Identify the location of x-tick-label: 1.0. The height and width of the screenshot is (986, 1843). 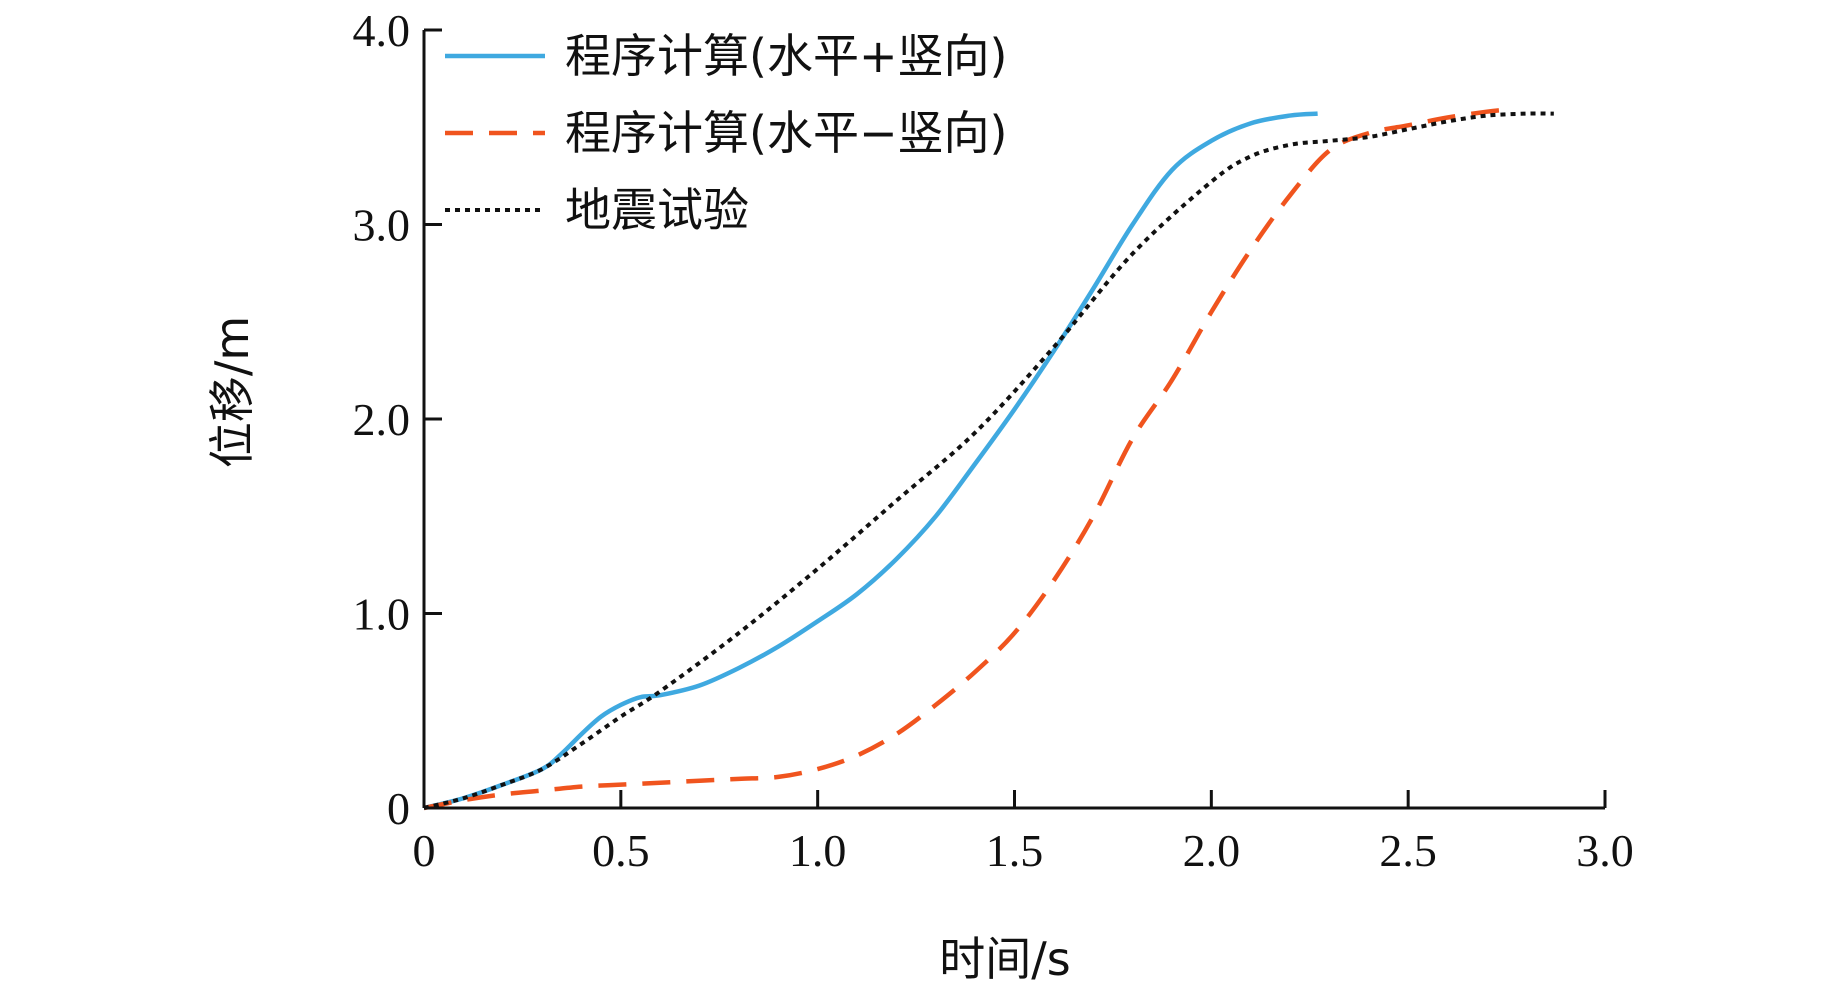
(818, 850).